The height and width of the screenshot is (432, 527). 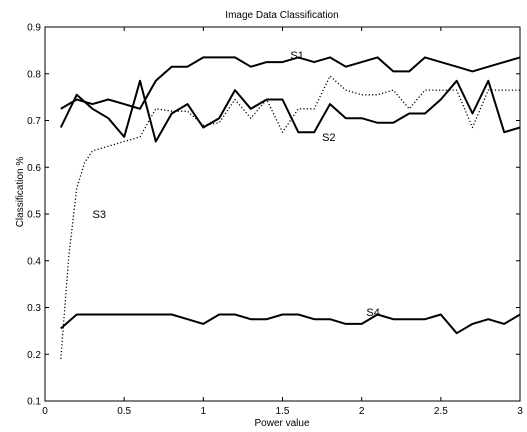 I want to click on y-tick-label: 0.9, so click(x=34, y=28).